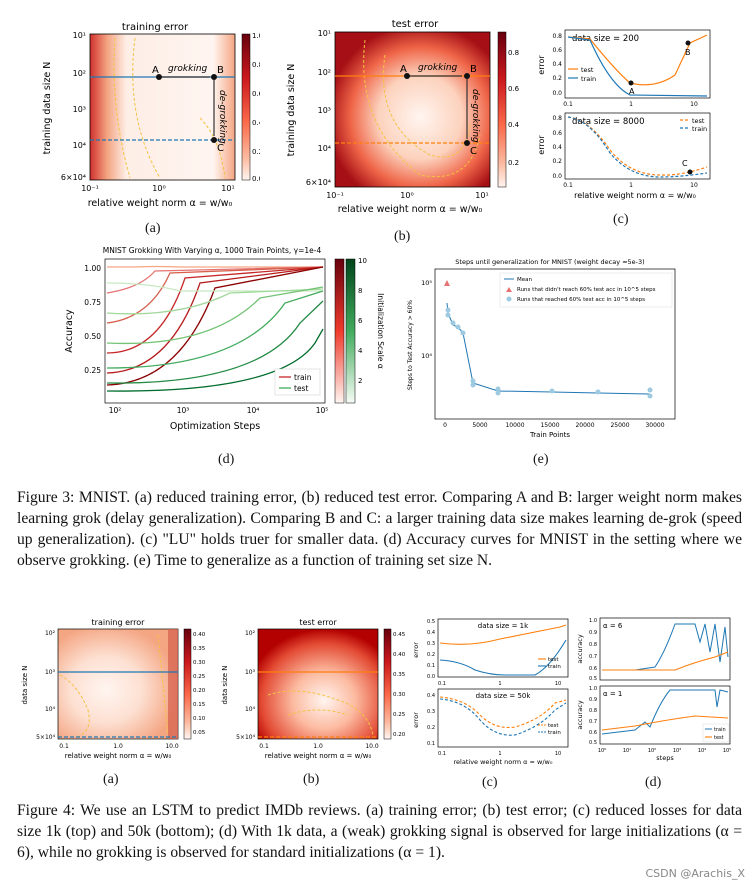  Describe the element at coordinates (172, 746) in the screenshot. I see `xtick: 10.0` at that location.